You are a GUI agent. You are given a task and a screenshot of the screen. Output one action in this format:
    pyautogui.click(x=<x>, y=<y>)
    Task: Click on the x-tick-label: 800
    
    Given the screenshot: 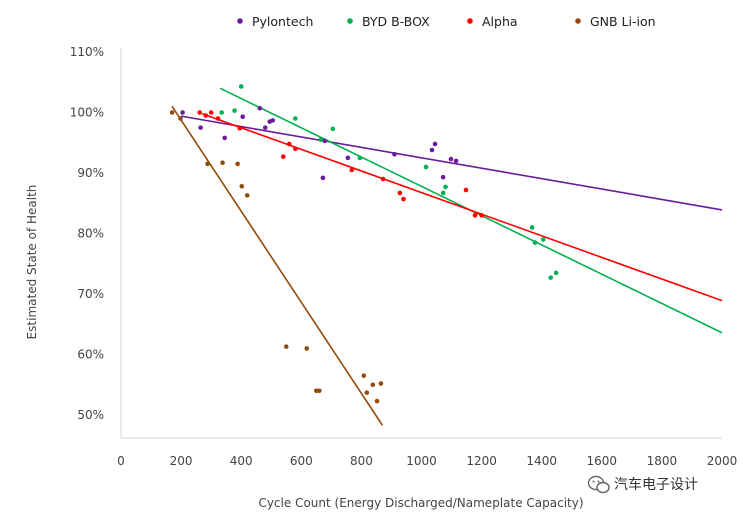 What is the action you would take?
    pyautogui.click(x=361, y=461)
    